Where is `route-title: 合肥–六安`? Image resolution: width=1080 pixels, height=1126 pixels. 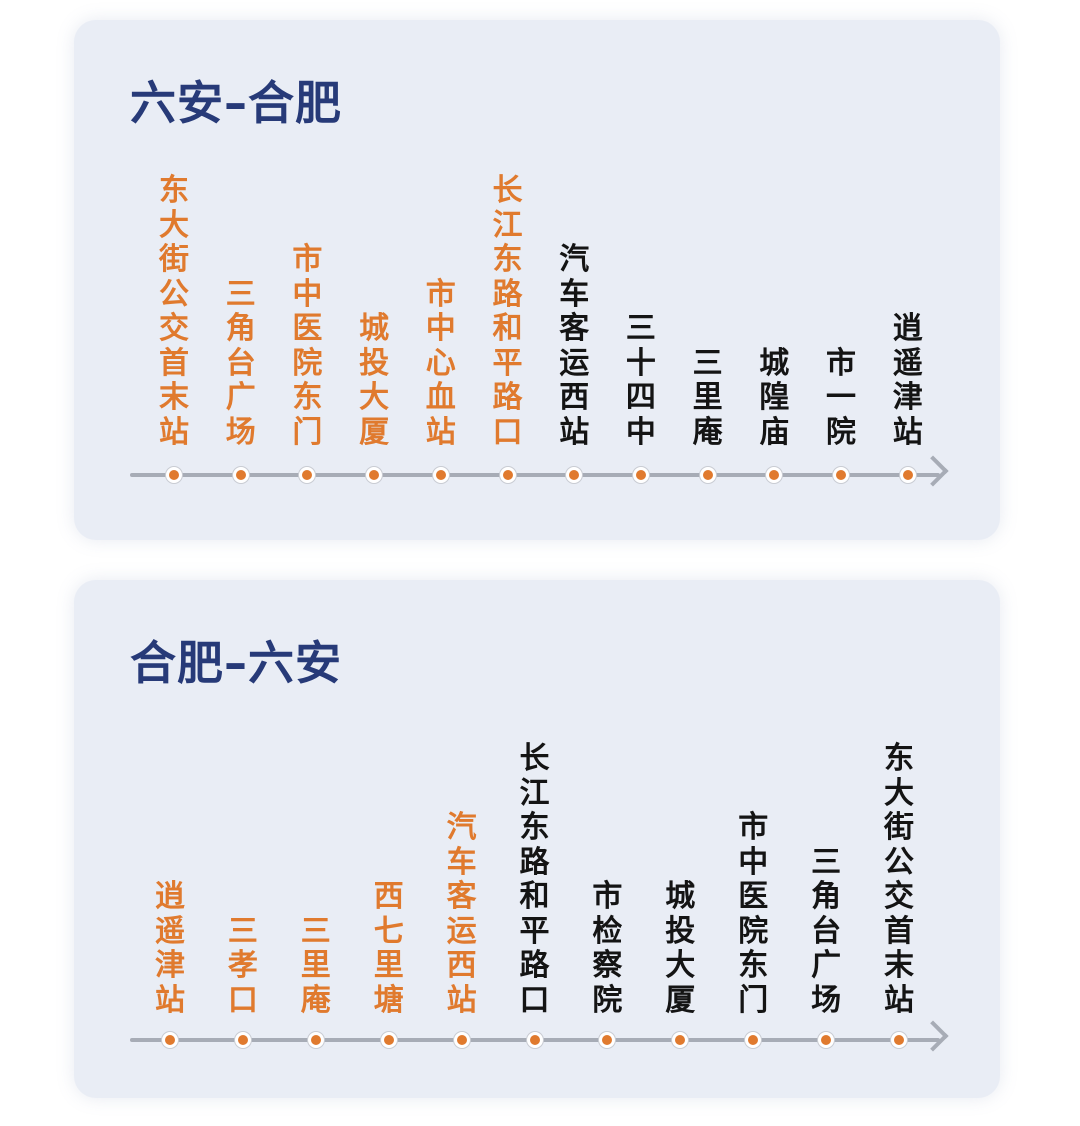
route-title: 合肥–六安 is located at coordinates (236, 663).